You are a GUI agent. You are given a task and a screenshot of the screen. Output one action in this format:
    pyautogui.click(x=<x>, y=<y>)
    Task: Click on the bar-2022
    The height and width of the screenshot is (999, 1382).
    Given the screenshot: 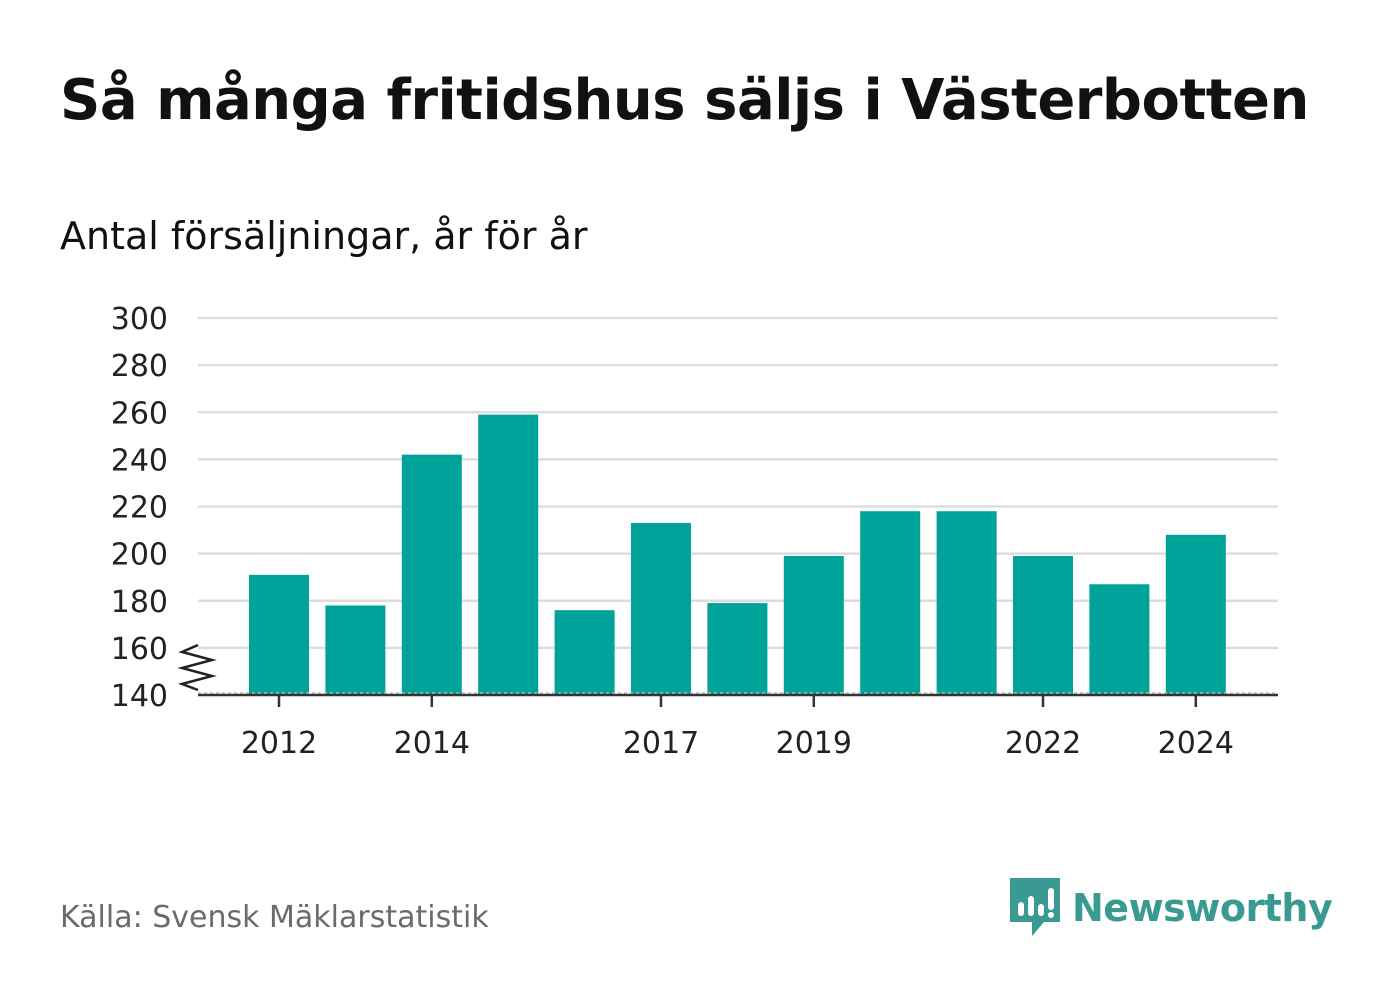 What is the action you would take?
    pyautogui.click(x=1043, y=625)
    